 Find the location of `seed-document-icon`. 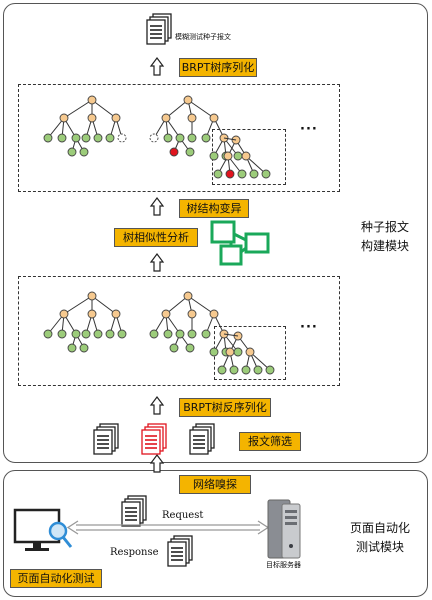

seed-document-icon is located at coordinates (159, 29).